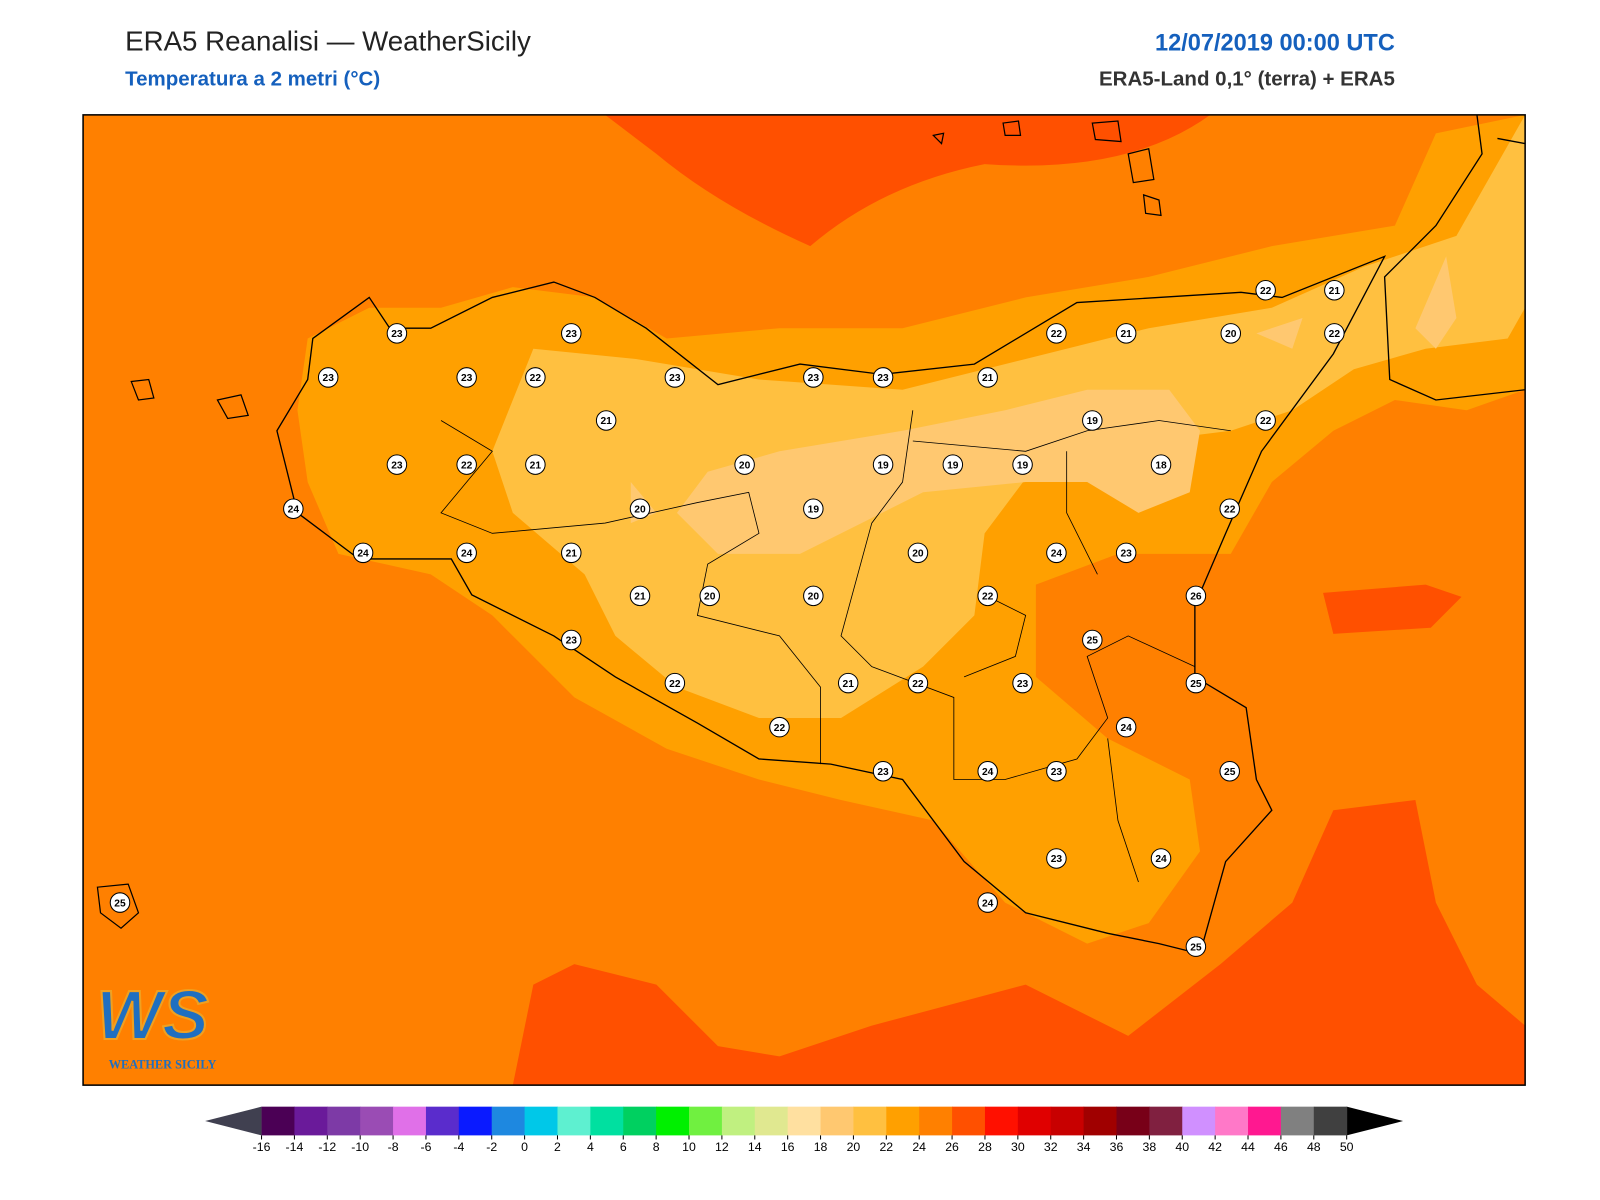  What do you see at coordinates (262, 1147) in the screenshot?
I see `tick-label: -16` at bounding box center [262, 1147].